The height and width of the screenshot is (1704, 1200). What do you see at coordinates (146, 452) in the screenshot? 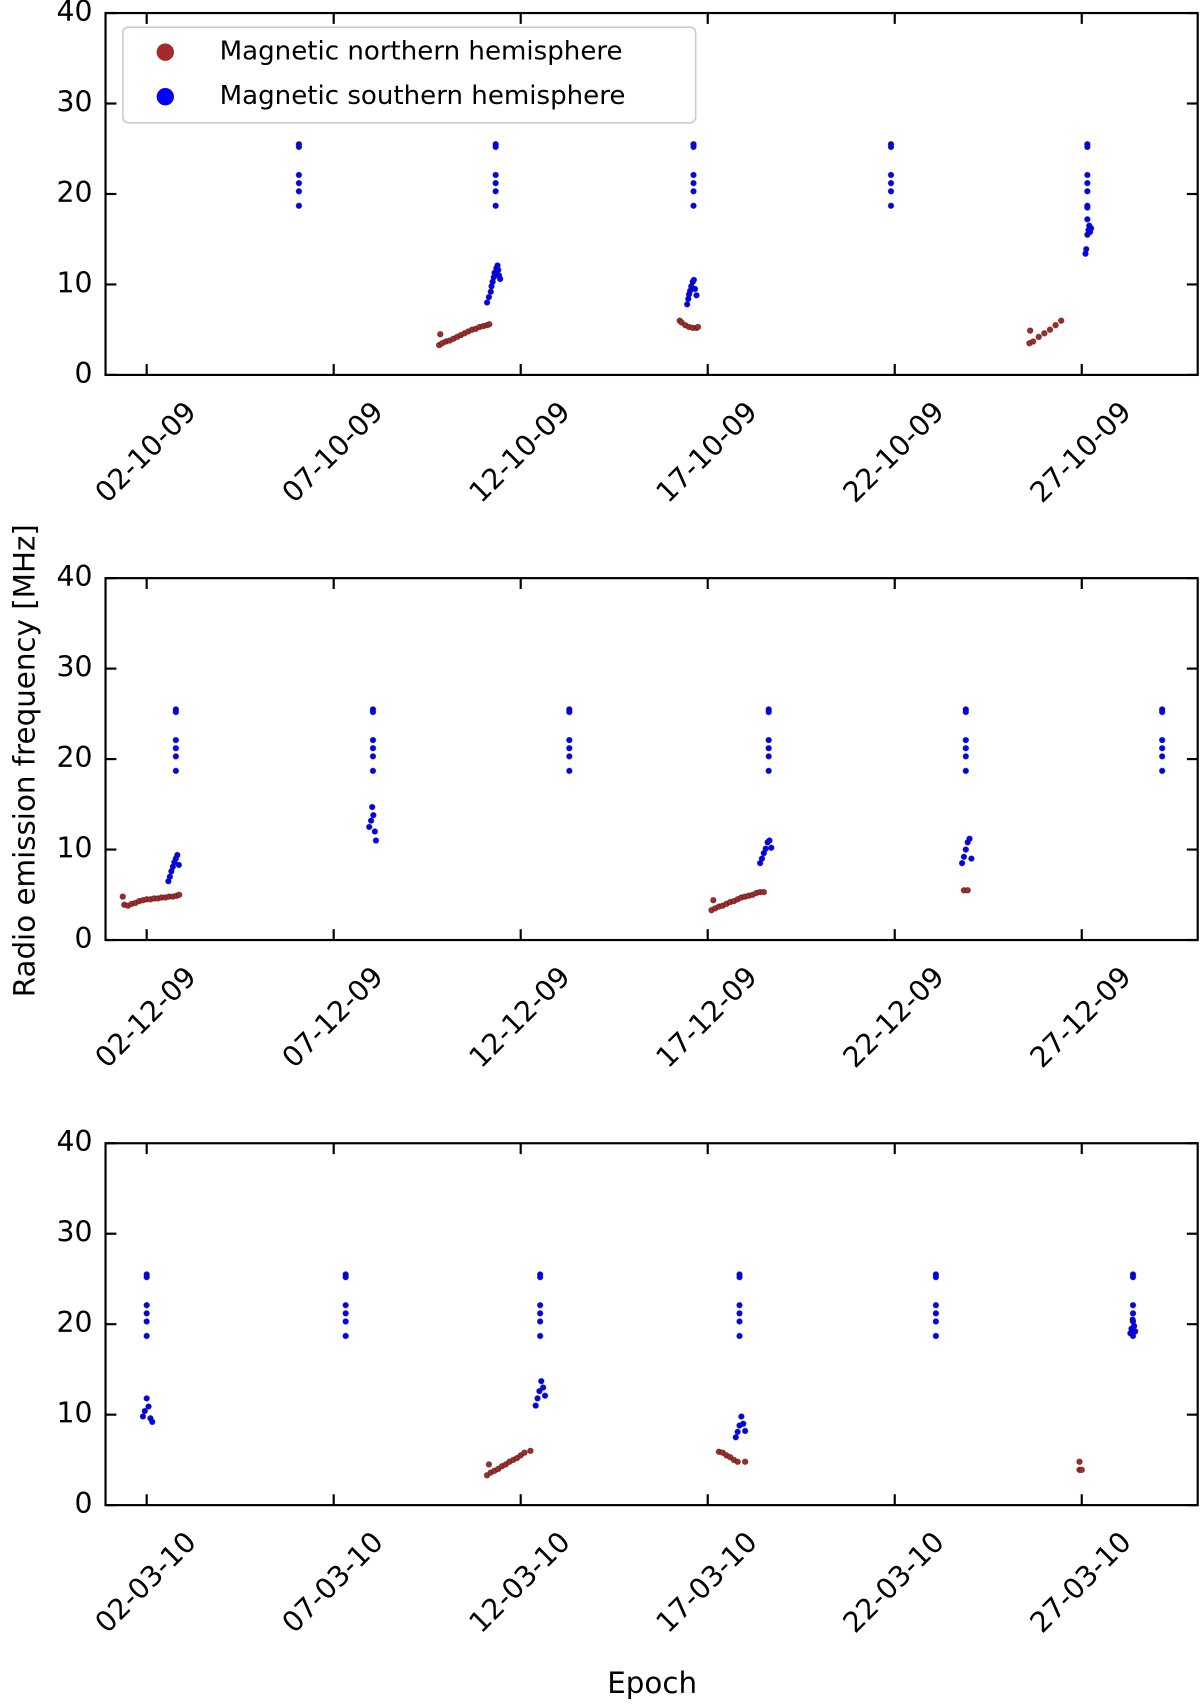
I see `x-tick-label: 02-10-09` at bounding box center [146, 452].